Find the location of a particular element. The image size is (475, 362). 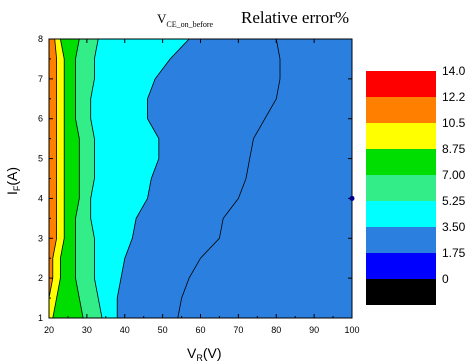

legend-label: 1.75 is located at coordinates (454, 253).